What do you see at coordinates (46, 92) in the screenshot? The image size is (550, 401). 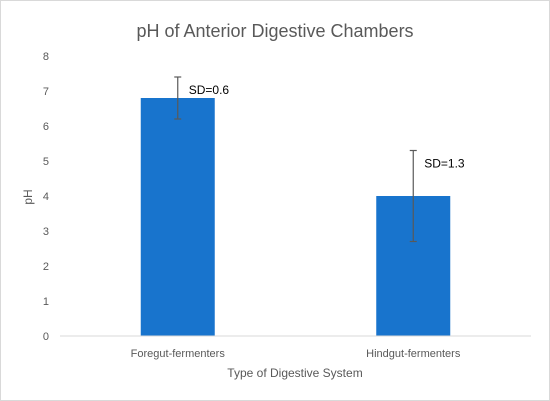 I see `y-tick-label: 7` at bounding box center [46, 92].